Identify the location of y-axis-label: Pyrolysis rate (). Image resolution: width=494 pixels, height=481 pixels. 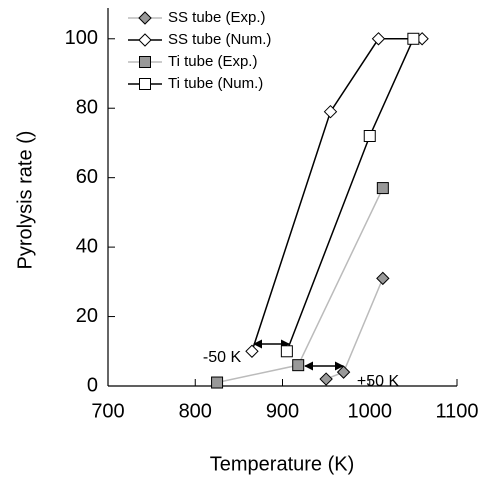
(25, 200).